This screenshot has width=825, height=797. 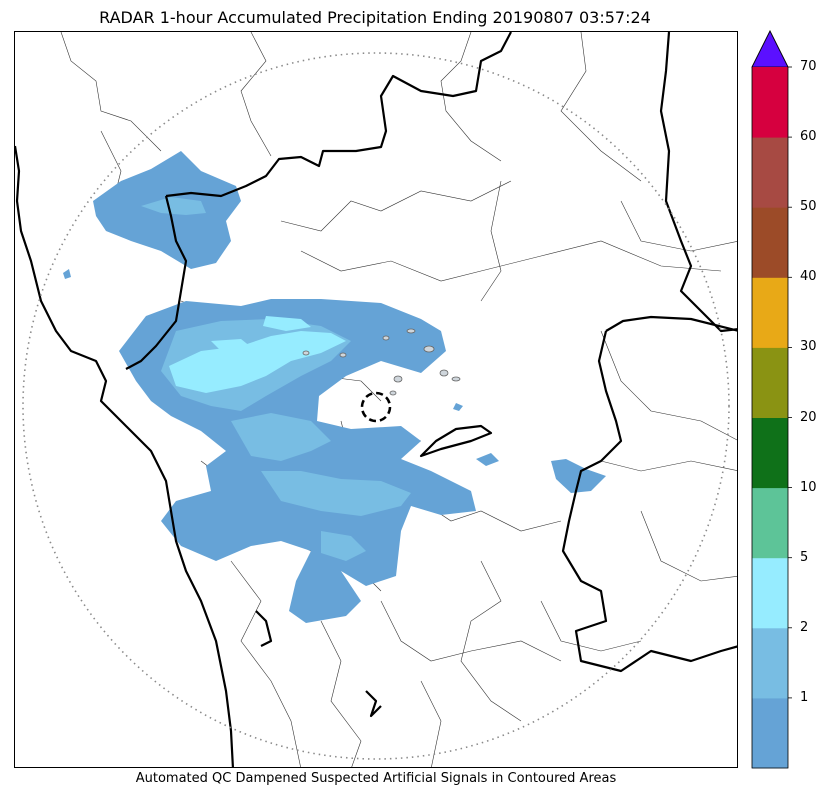 I want to click on colorbar, so click(x=771, y=399).